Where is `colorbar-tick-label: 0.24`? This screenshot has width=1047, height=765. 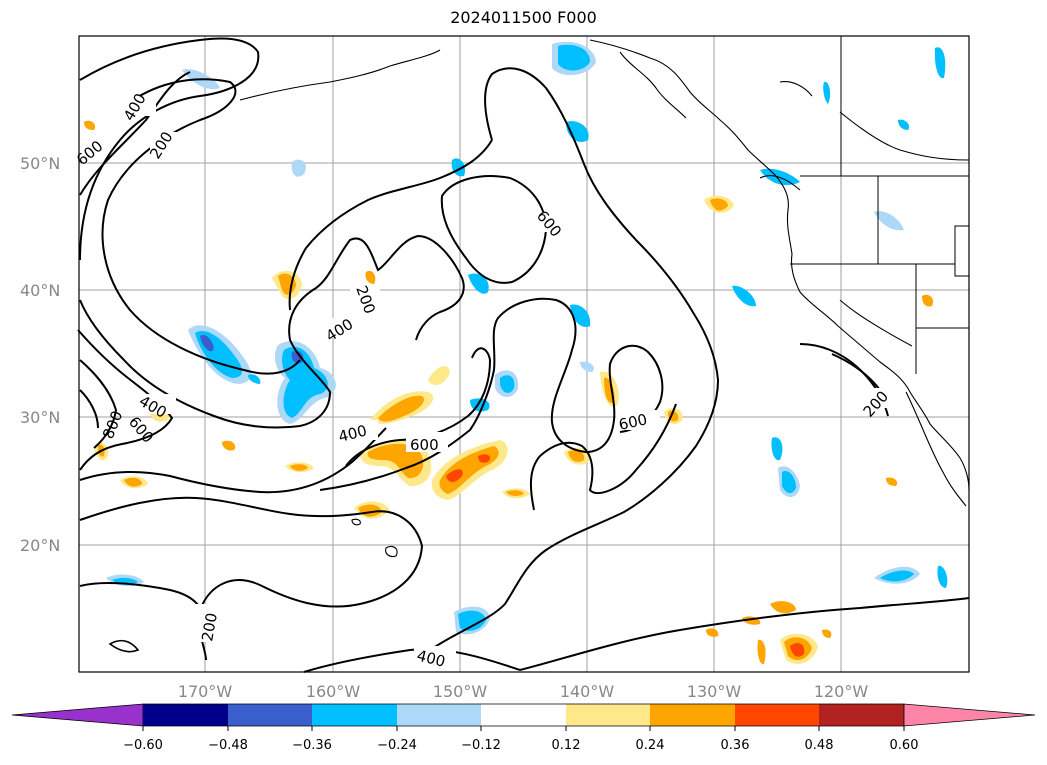 colorbar-tick-label: 0.24 is located at coordinates (650, 745).